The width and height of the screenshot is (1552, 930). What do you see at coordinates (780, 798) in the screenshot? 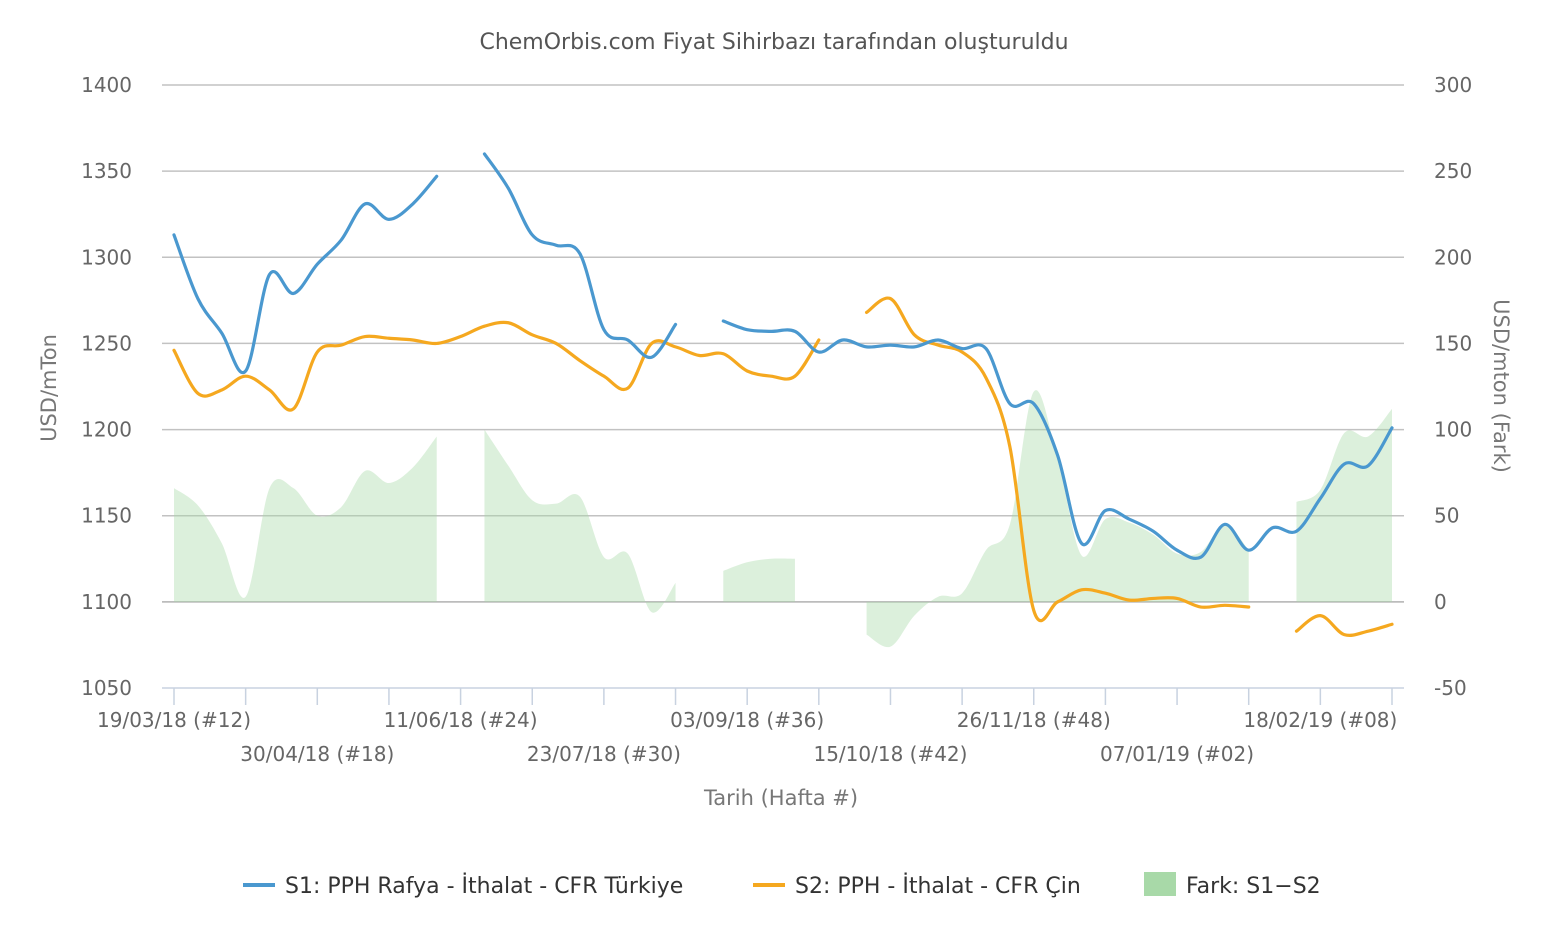
I see `x-axis-title: Tarih (Hafta #)` at bounding box center [780, 798].